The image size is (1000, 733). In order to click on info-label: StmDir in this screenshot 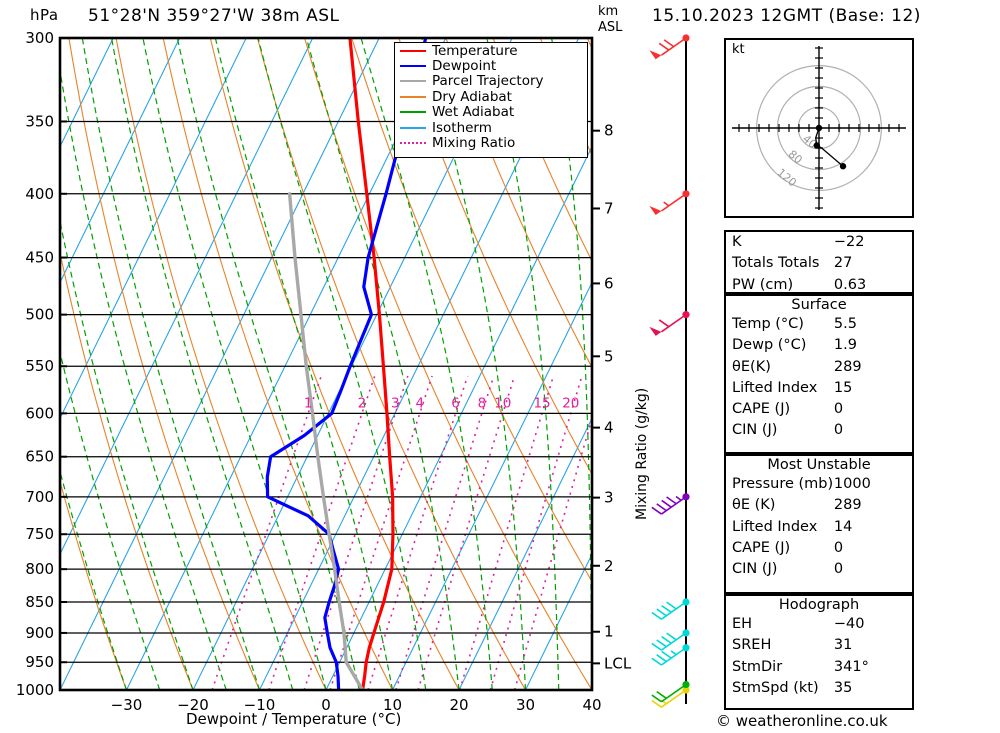, I will do `click(757, 666)`.